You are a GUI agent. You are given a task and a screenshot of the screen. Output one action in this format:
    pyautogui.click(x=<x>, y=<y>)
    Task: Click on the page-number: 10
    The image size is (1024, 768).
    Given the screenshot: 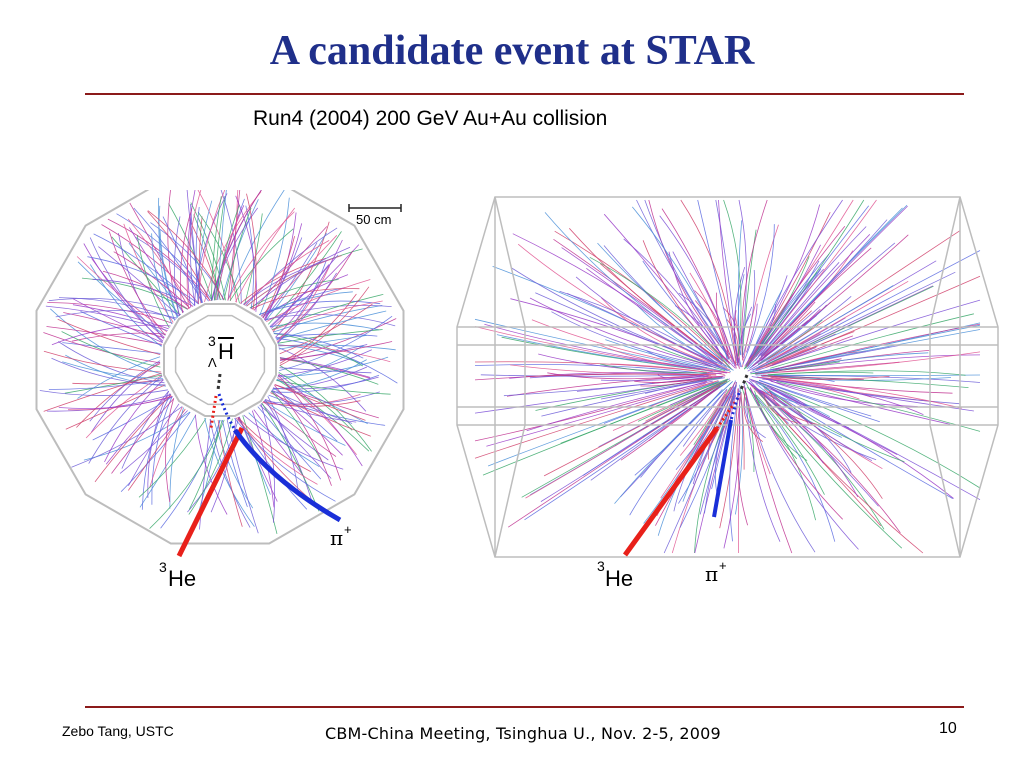 What is the action you would take?
    pyautogui.click(x=948, y=728)
    